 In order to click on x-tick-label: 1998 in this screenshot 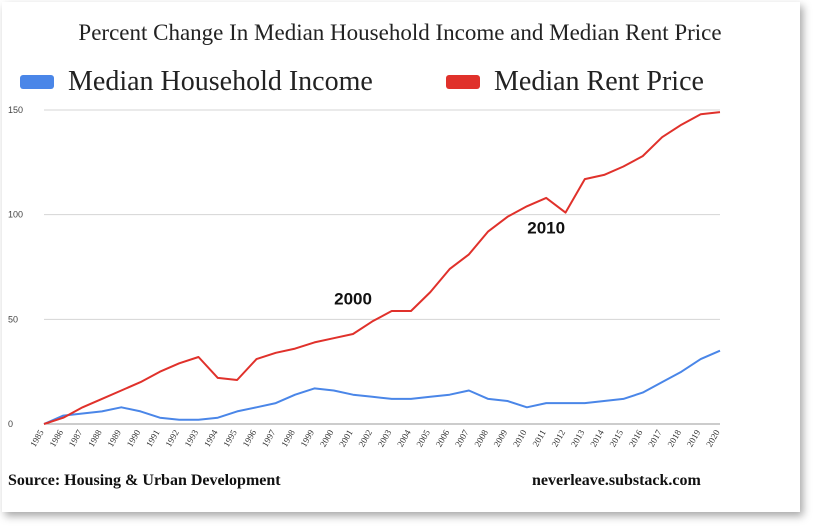, I will do `click(288, 438)`.